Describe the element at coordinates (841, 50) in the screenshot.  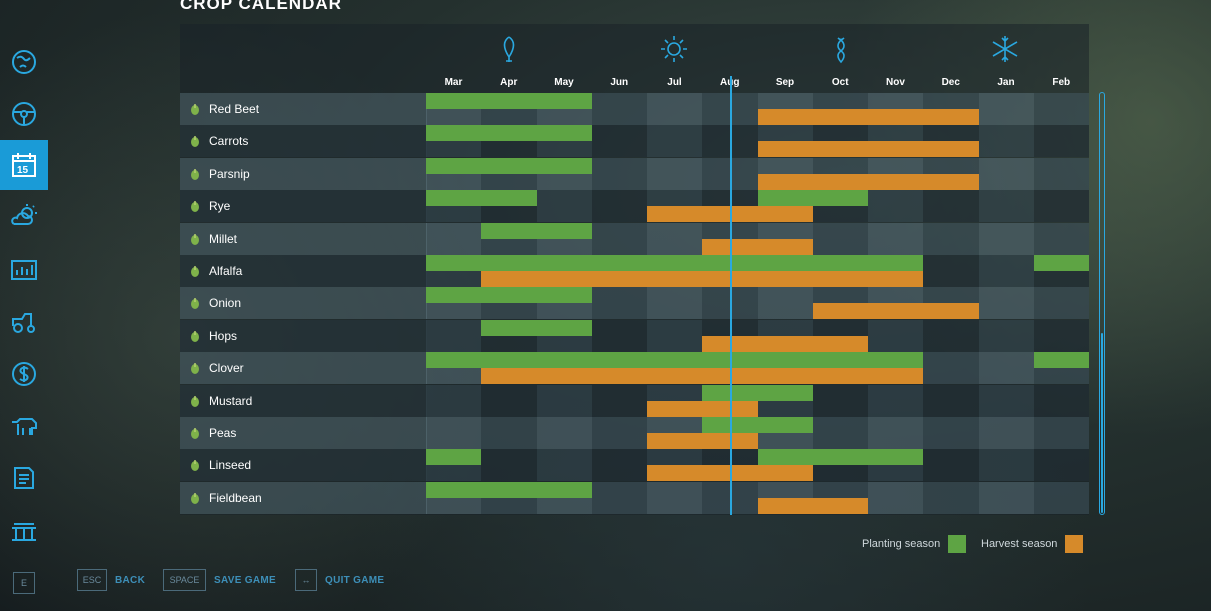
I see `autumn-icon` at that location.